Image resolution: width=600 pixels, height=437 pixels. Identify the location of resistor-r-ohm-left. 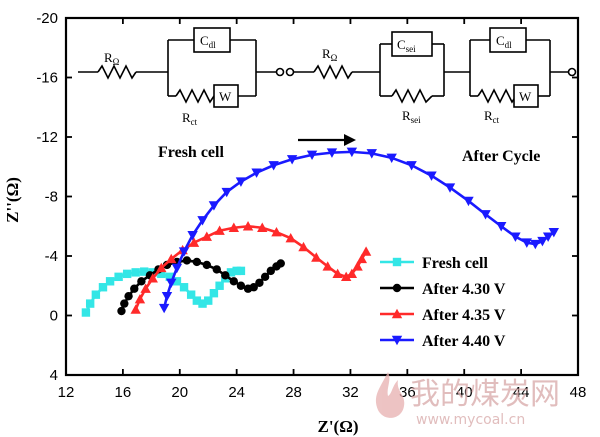
(117, 72).